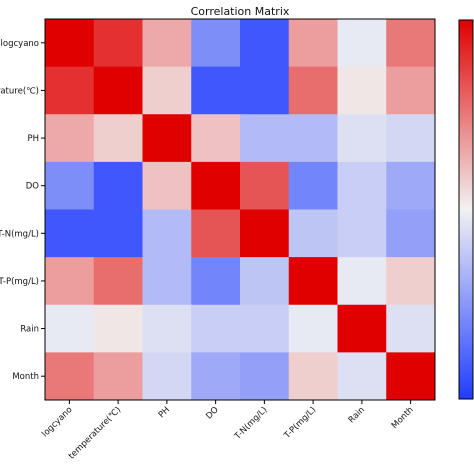 This screenshot has height=474, width=474. Describe the element at coordinates (95, 433) in the screenshot. I see `x-tick-label: temperature(℃)` at that location.